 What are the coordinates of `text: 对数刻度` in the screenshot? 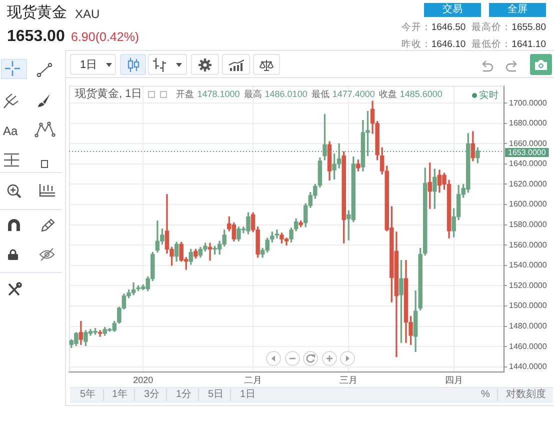 It's located at (526, 394).